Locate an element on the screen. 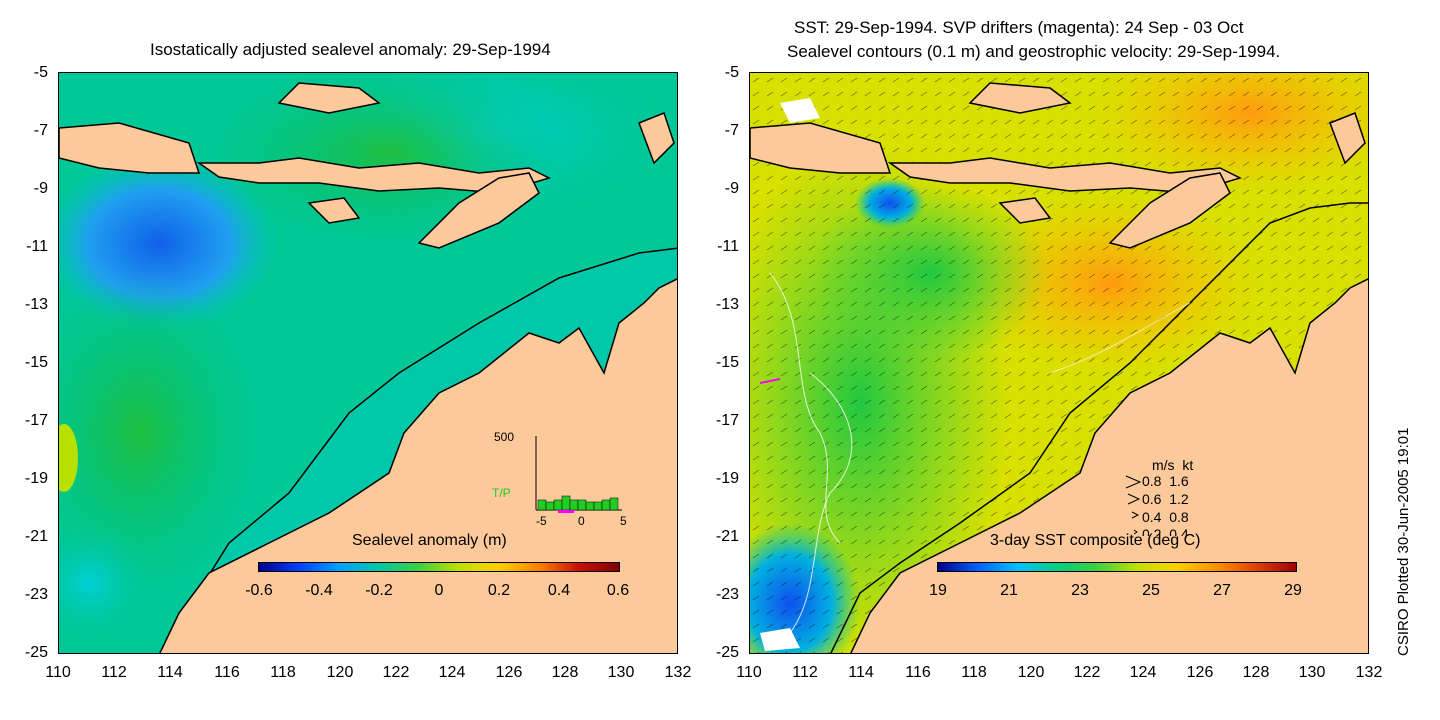 The image size is (1440, 720). cyan-anomaly-sw is located at coordinates (104, 583).